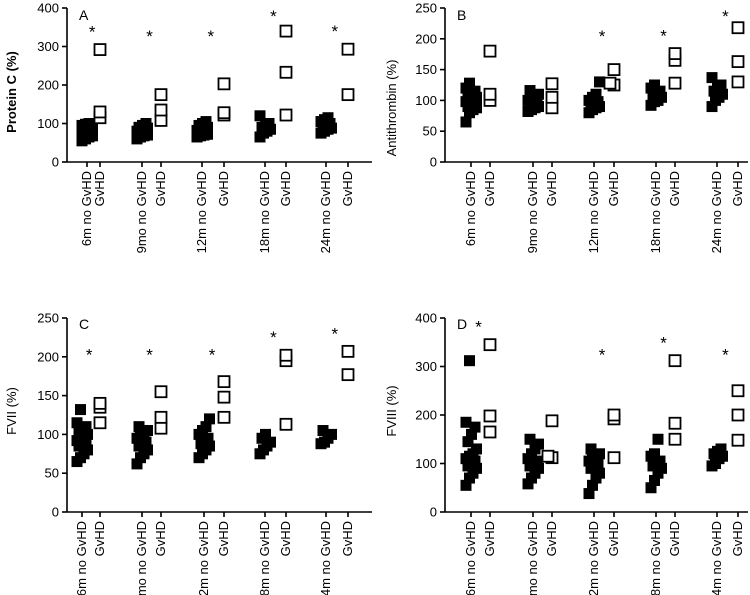 The width and height of the screenshot is (750, 595). I want to click on y-tick-label: 250, so click(426, 8).